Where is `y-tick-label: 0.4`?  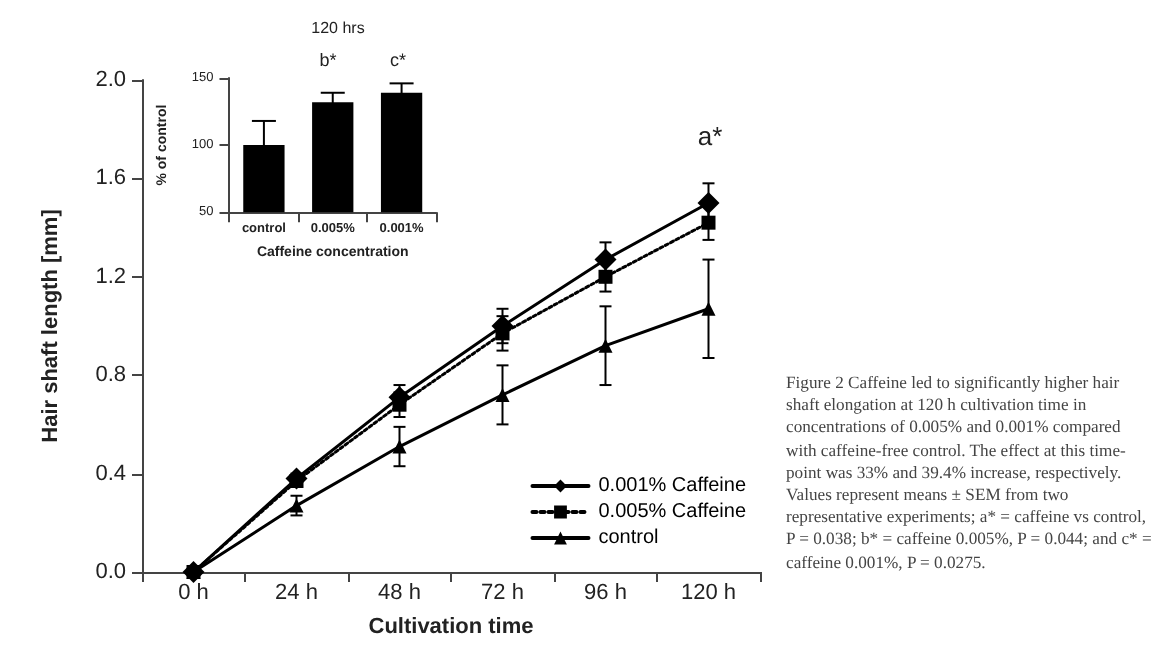 y-tick-label: 0.4 is located at coordinates (110, 473).